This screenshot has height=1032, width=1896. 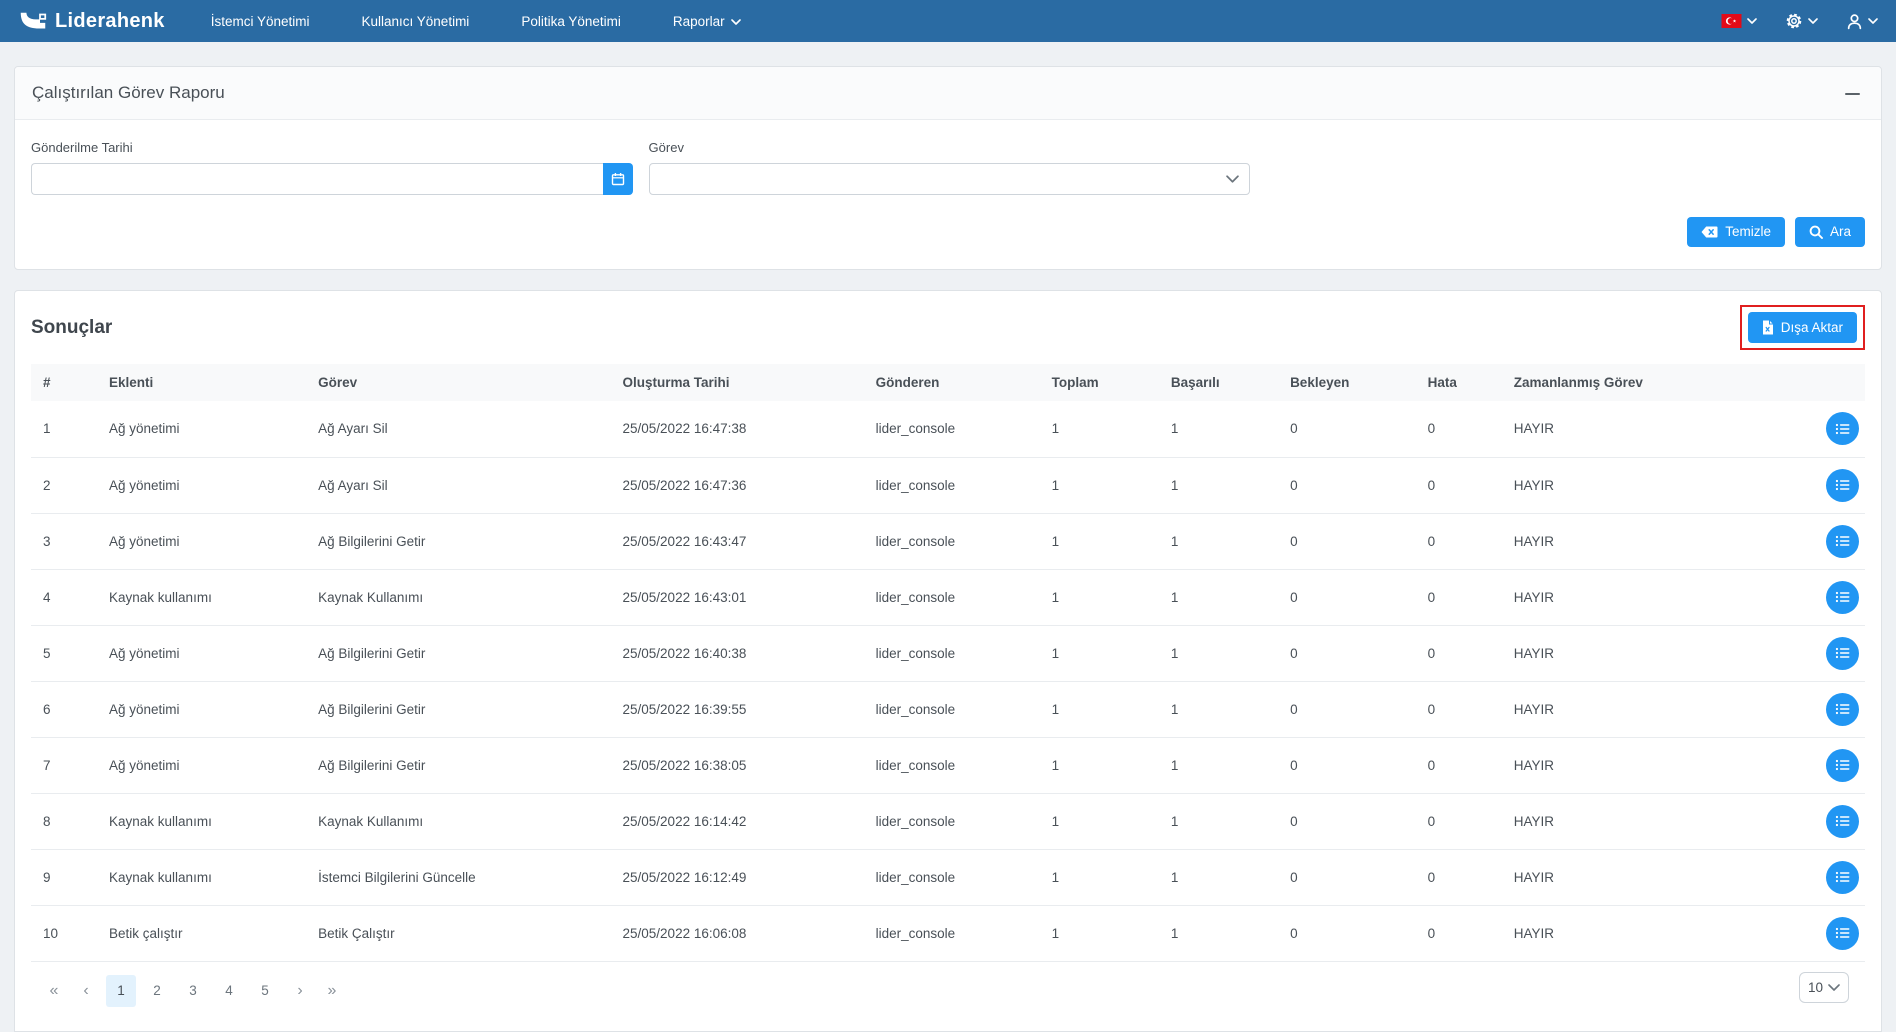 What do you see at coordinates (300, 991) in the screenshot?
I see `next-page-button: ›` at bounding box center [300, 991].